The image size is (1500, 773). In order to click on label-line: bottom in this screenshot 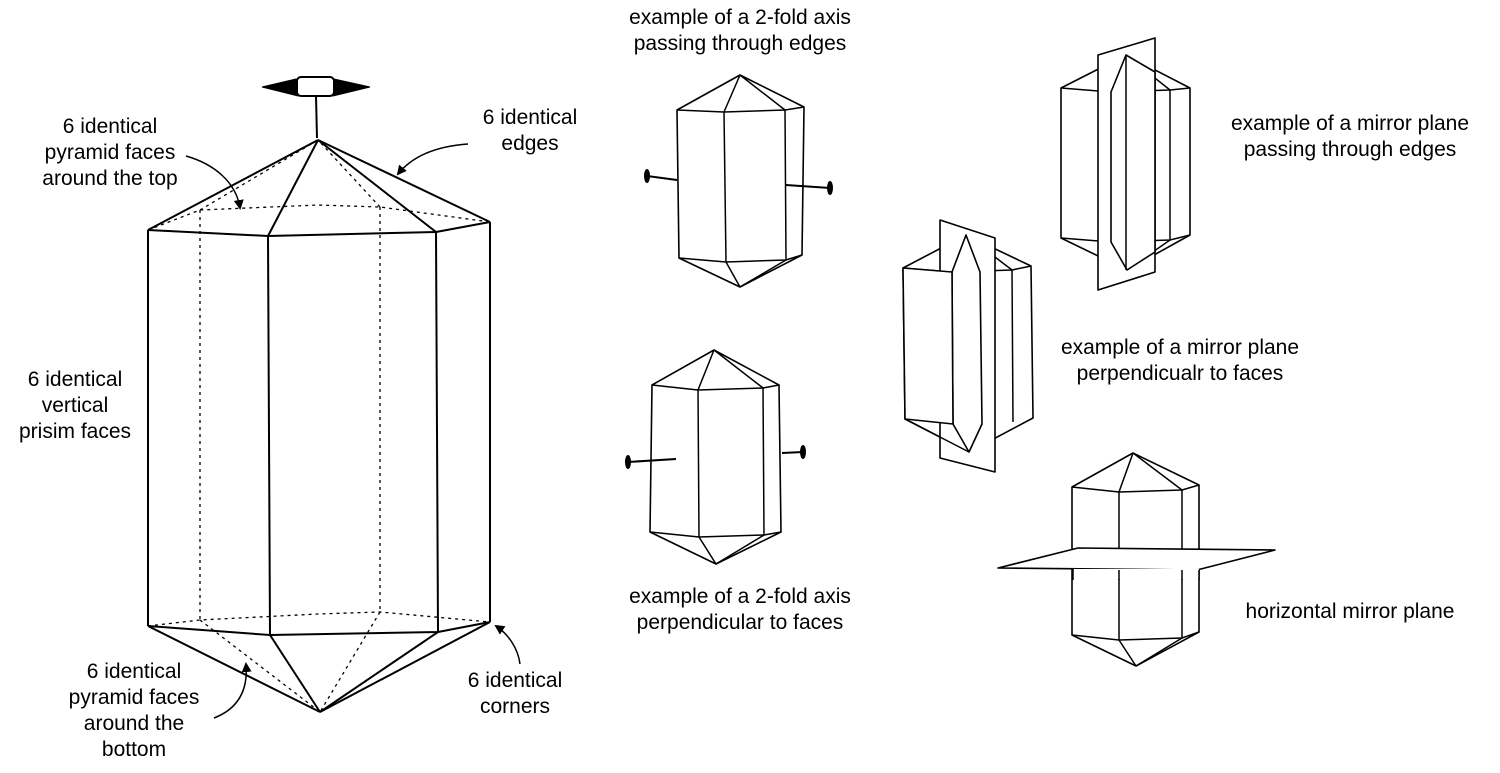, I will do `click(134, 749)`.